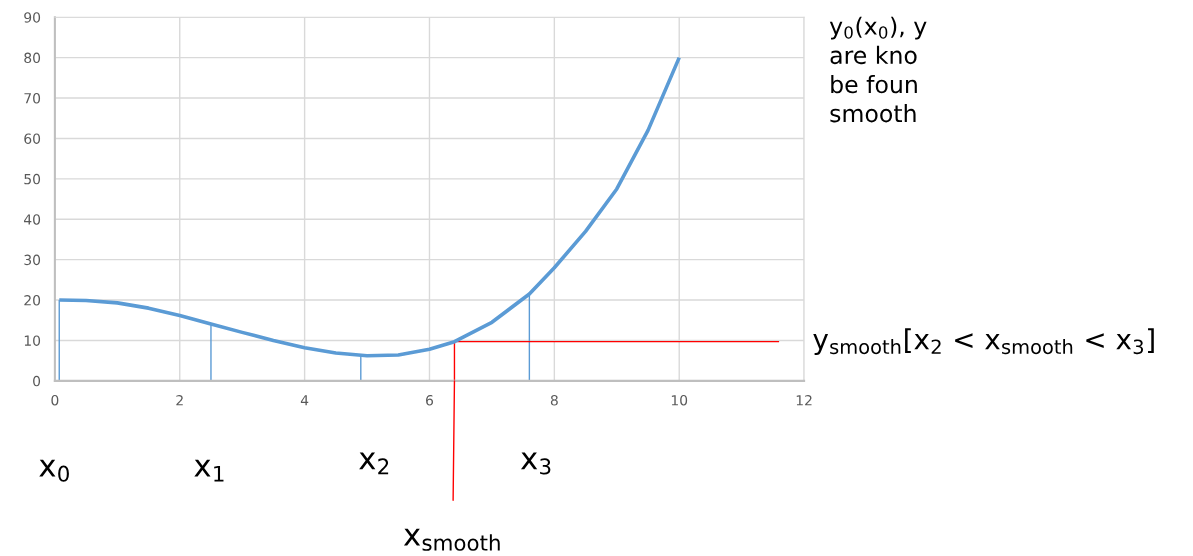 This screenshot has width=1193, height=556. I want to click on x-tick-label: 0, so click(55, 400).